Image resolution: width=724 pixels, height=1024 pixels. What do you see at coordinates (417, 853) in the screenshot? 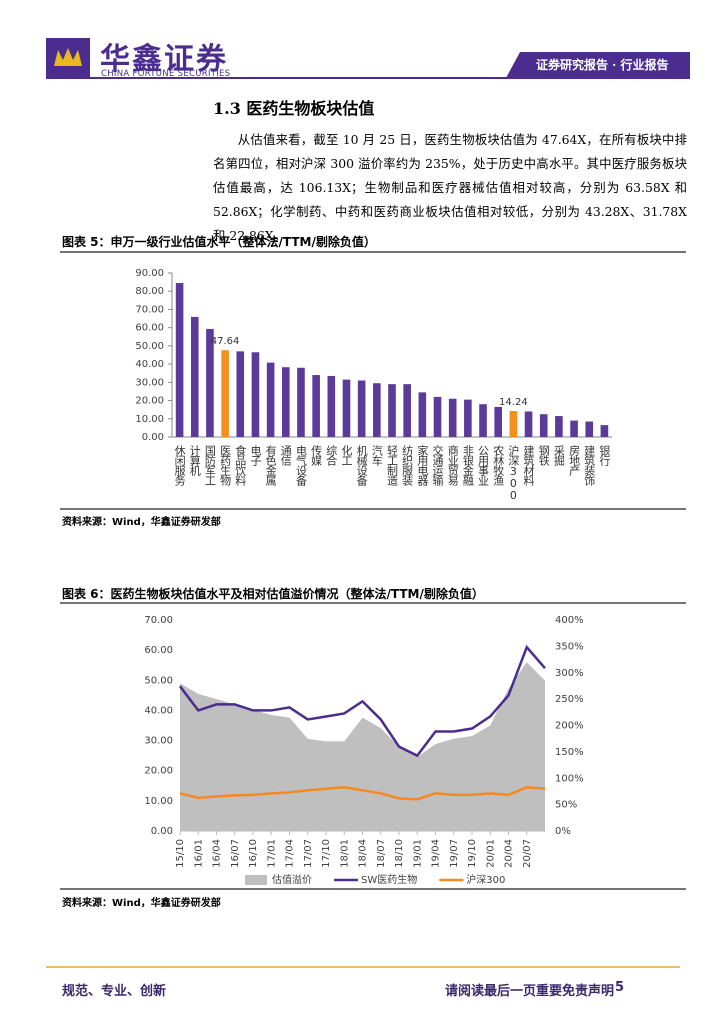
I see `x-tick-label: 19/01` at bounding box center [417, 853].